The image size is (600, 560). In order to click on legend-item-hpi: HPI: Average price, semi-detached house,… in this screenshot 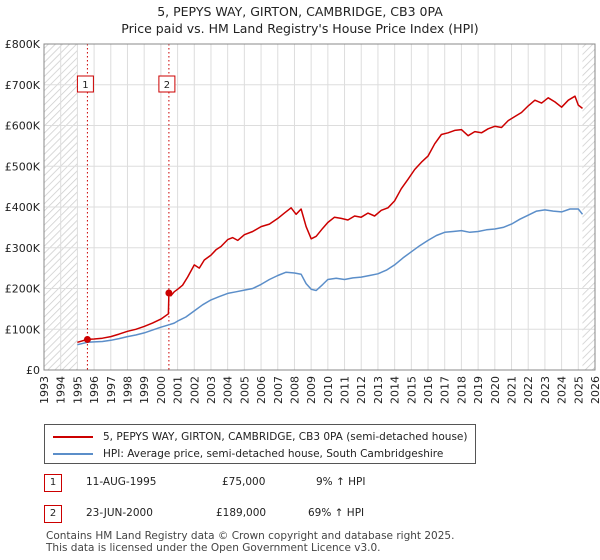, I will do `click(248, 454)`.